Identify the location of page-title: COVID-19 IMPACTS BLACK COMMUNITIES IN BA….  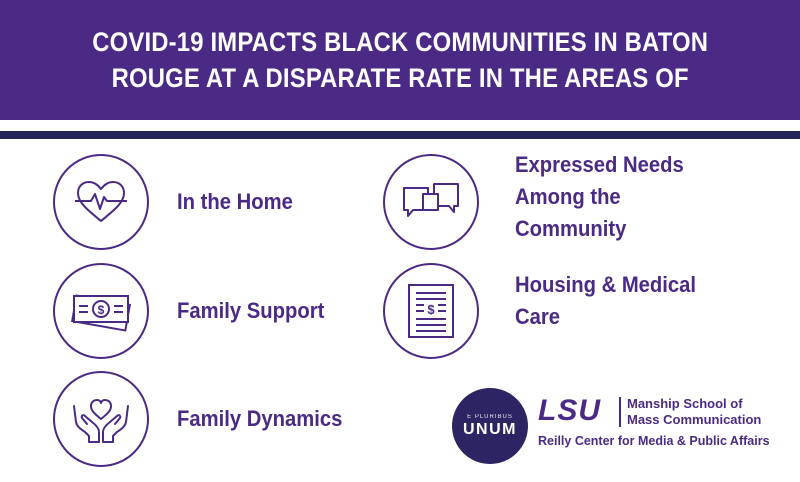
(400, 60).